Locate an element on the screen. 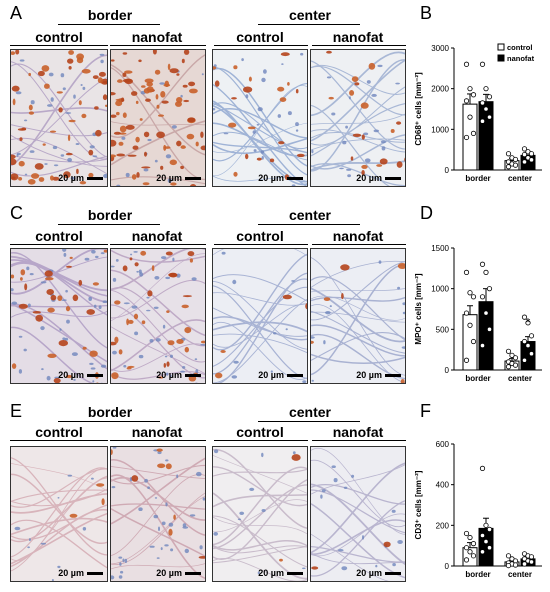  y-tick-label: 3000 is located at coordinates (440, 48).